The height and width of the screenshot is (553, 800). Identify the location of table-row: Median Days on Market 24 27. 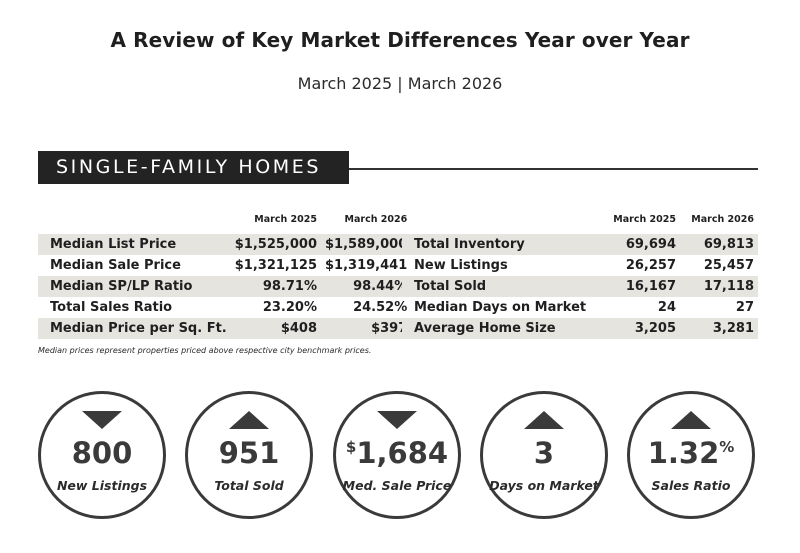
(580, 307).